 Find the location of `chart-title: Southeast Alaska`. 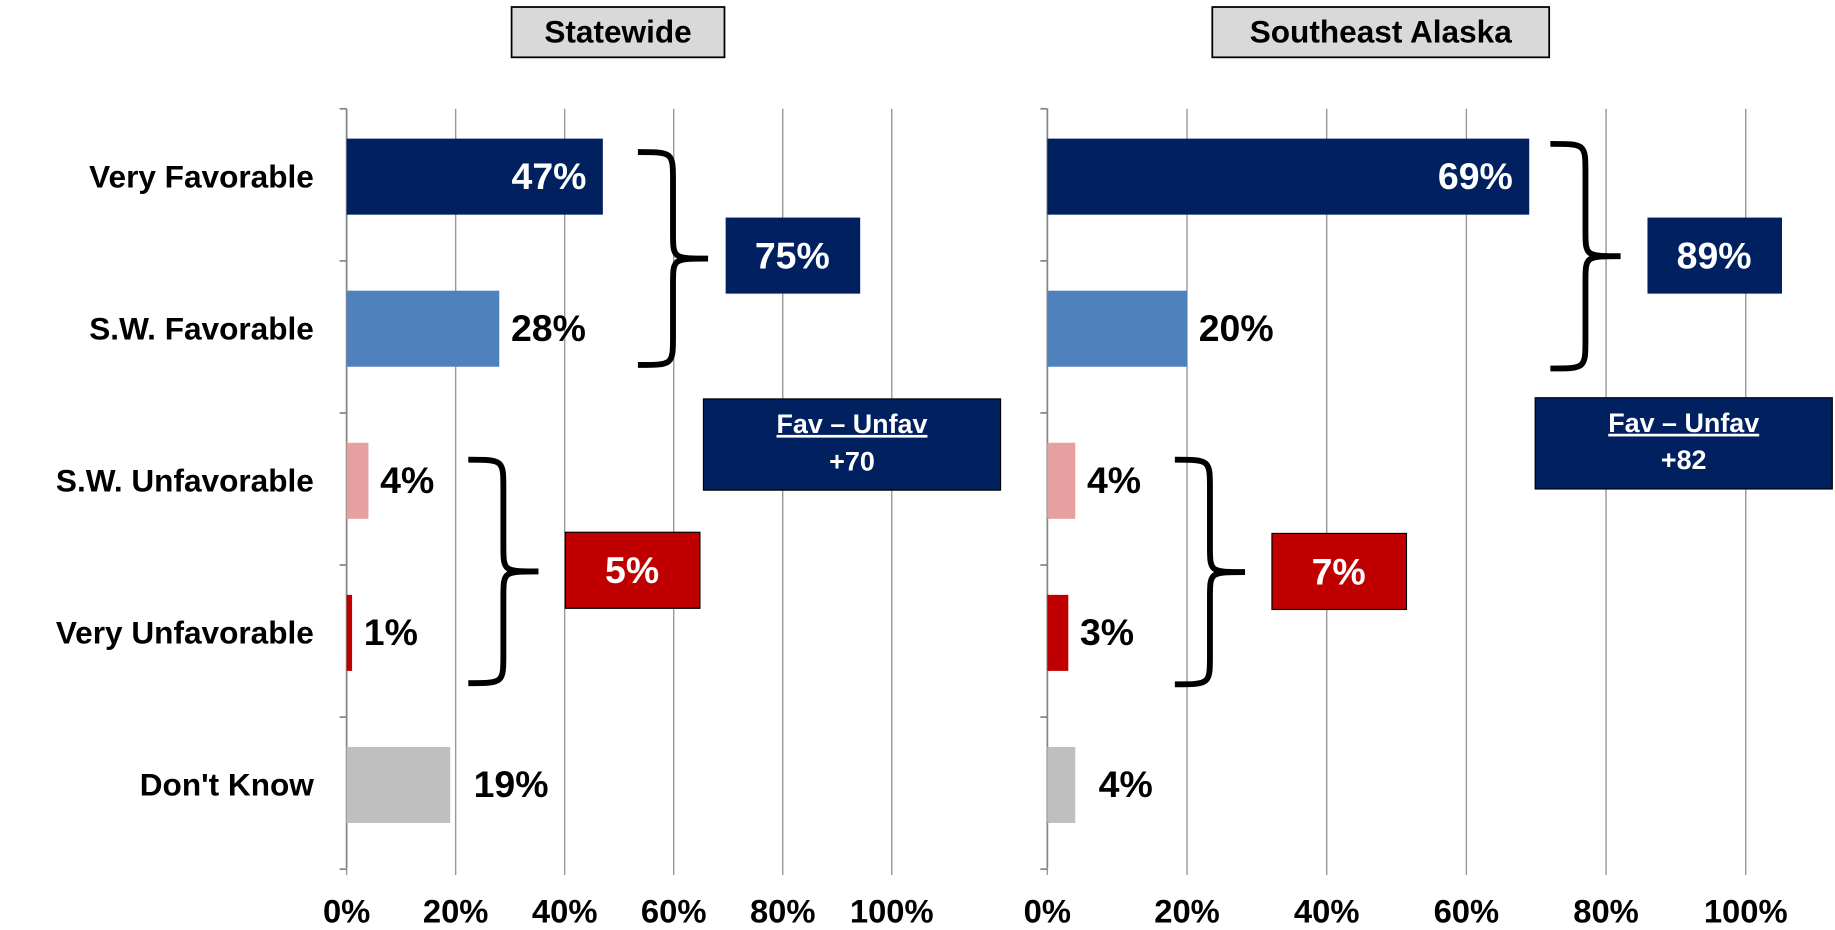

chart-title: Southeast Alaska is located at coordinates (1381, 31).